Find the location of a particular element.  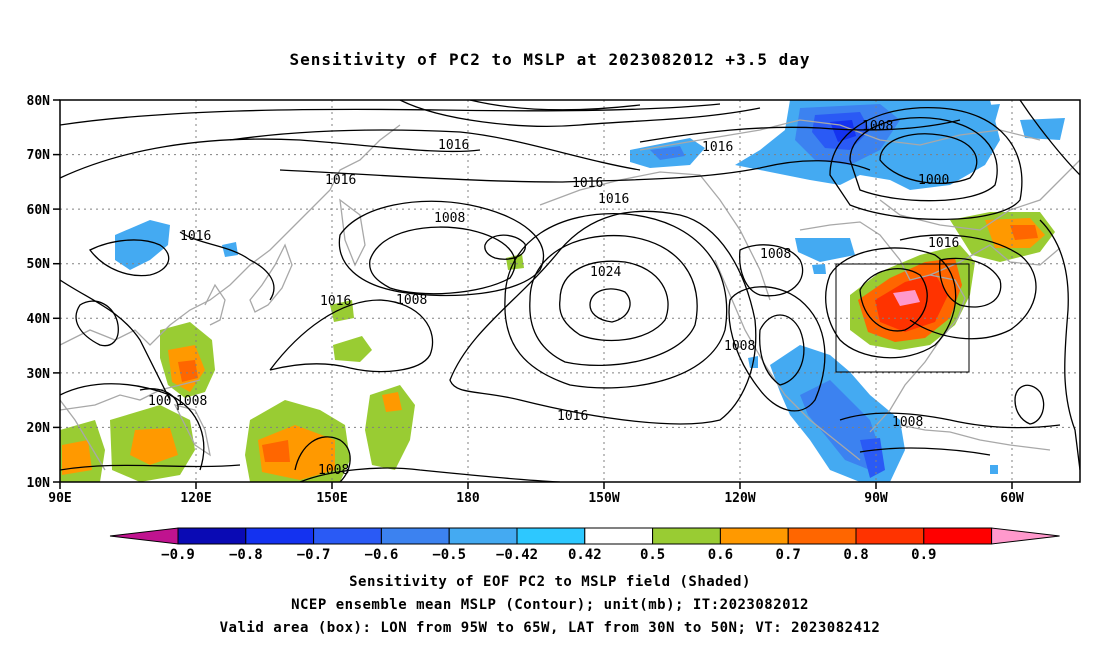

coast-caribbean is located at coordinates (975, 437).